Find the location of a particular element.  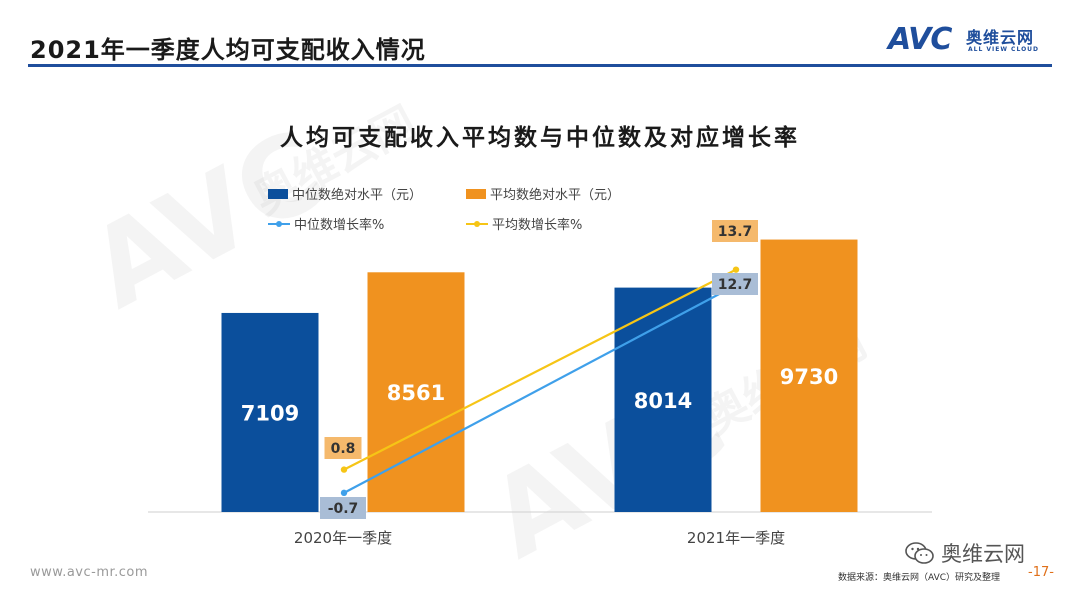

legend-label-mean-bar: 平均数绝对水平（元） is located at coordinates (555, 195).